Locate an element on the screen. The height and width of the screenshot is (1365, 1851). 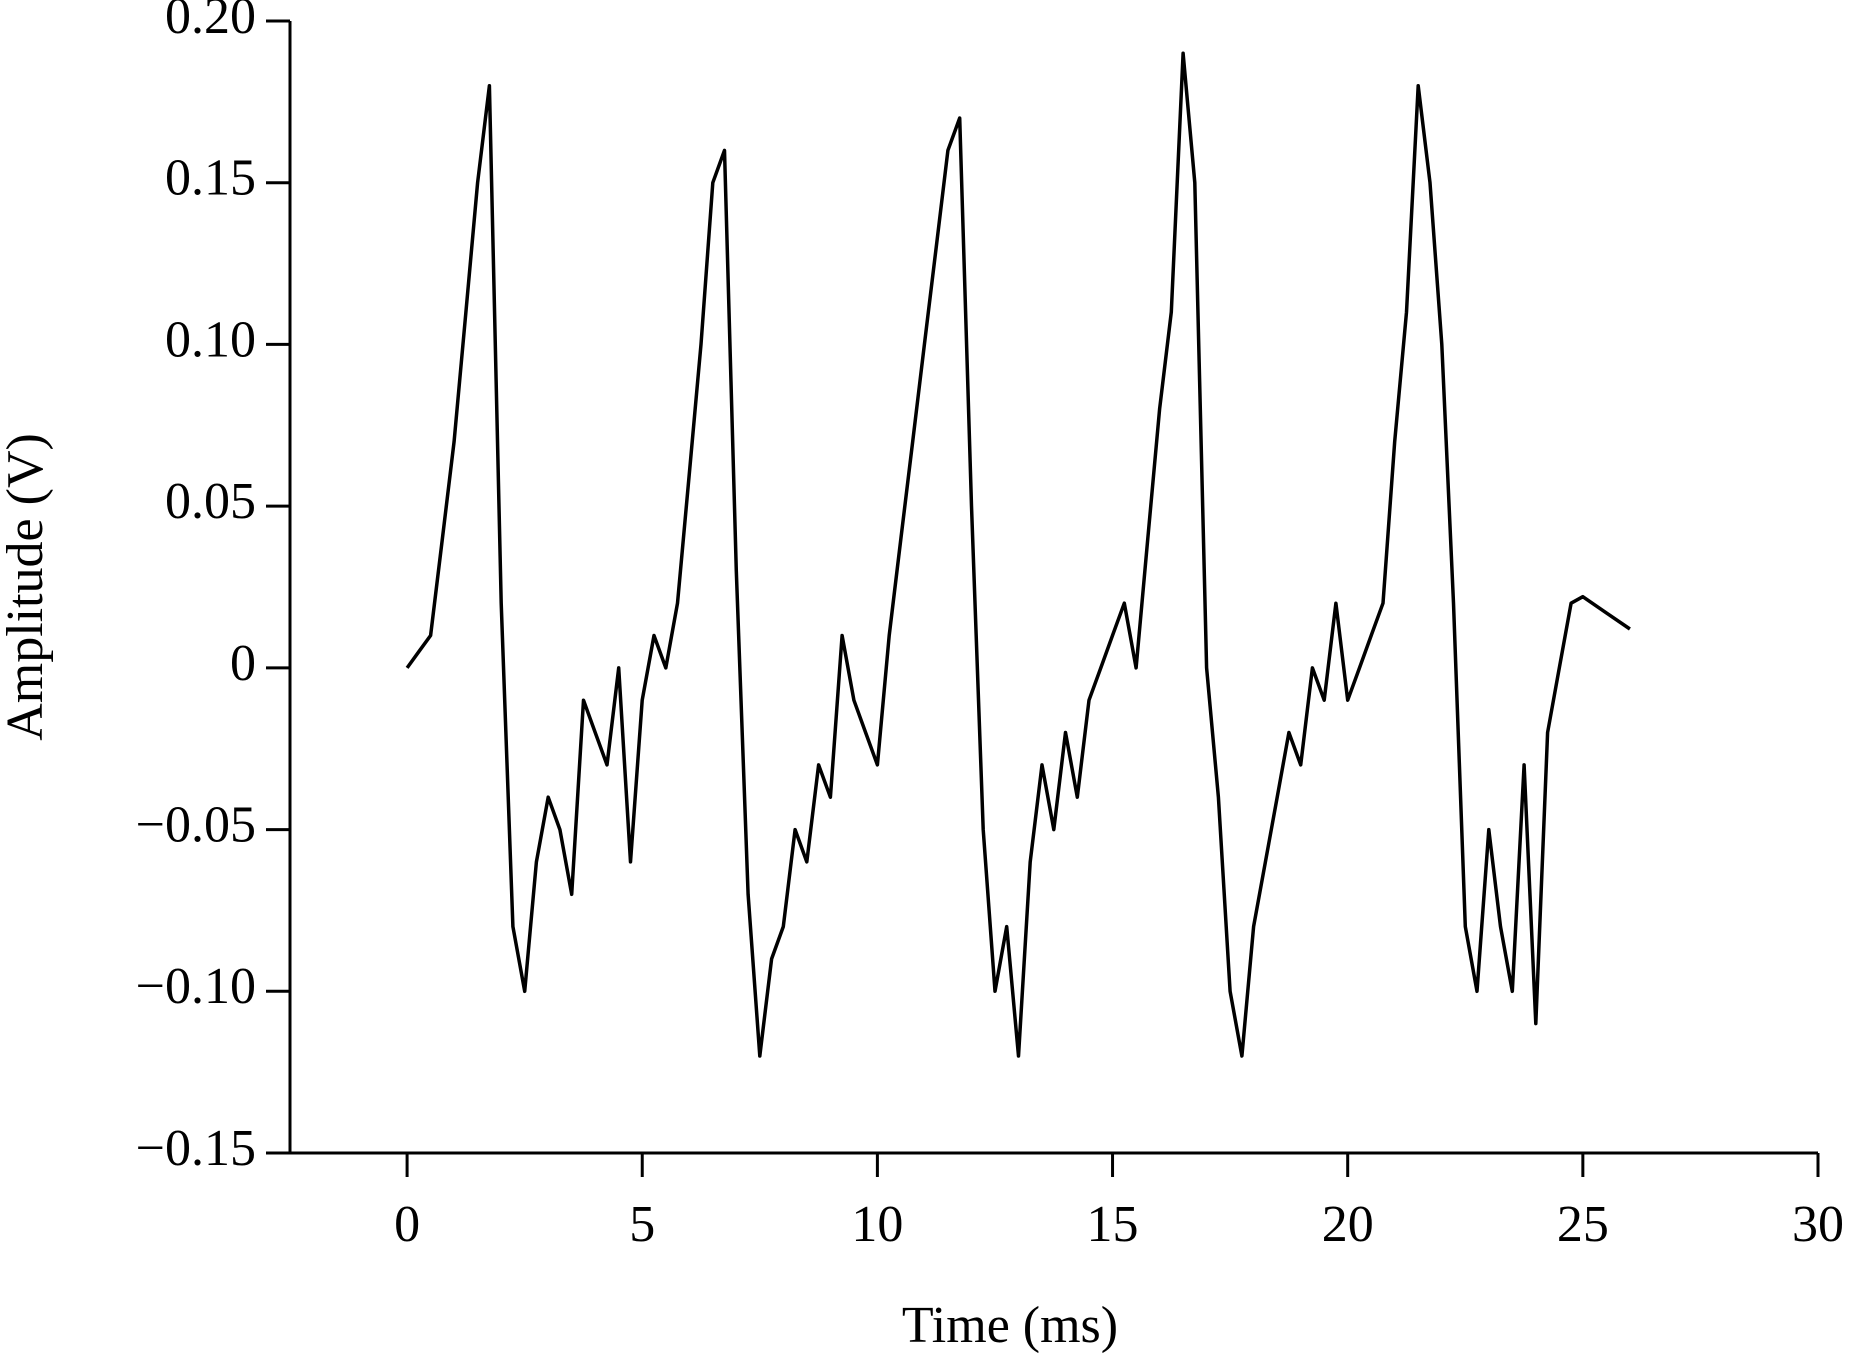
y-tick-label: −0.05 is located at coordinates (196, 825).